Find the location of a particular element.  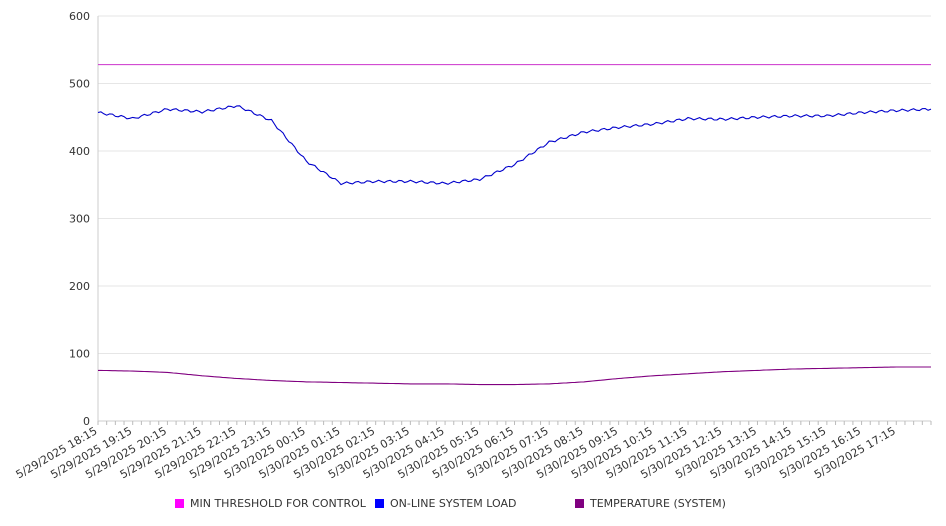

legend-item-load: ON-LINE SYSTEM LOAD is located at coordinates (445, 503).